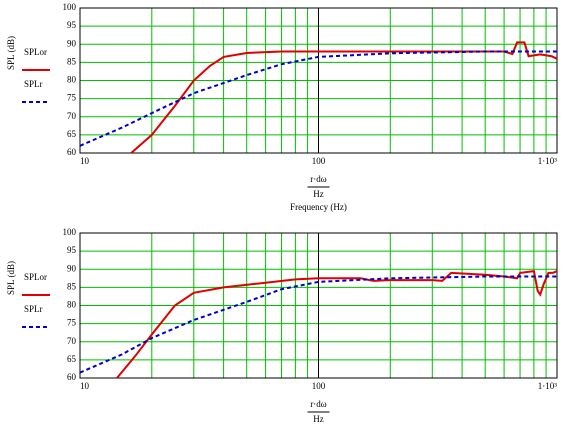  What do you see at coordinates (318, 207) in the screenshot?
I see `x-axis-label: Frequency (Hz)` at bounding box center [318, 207].